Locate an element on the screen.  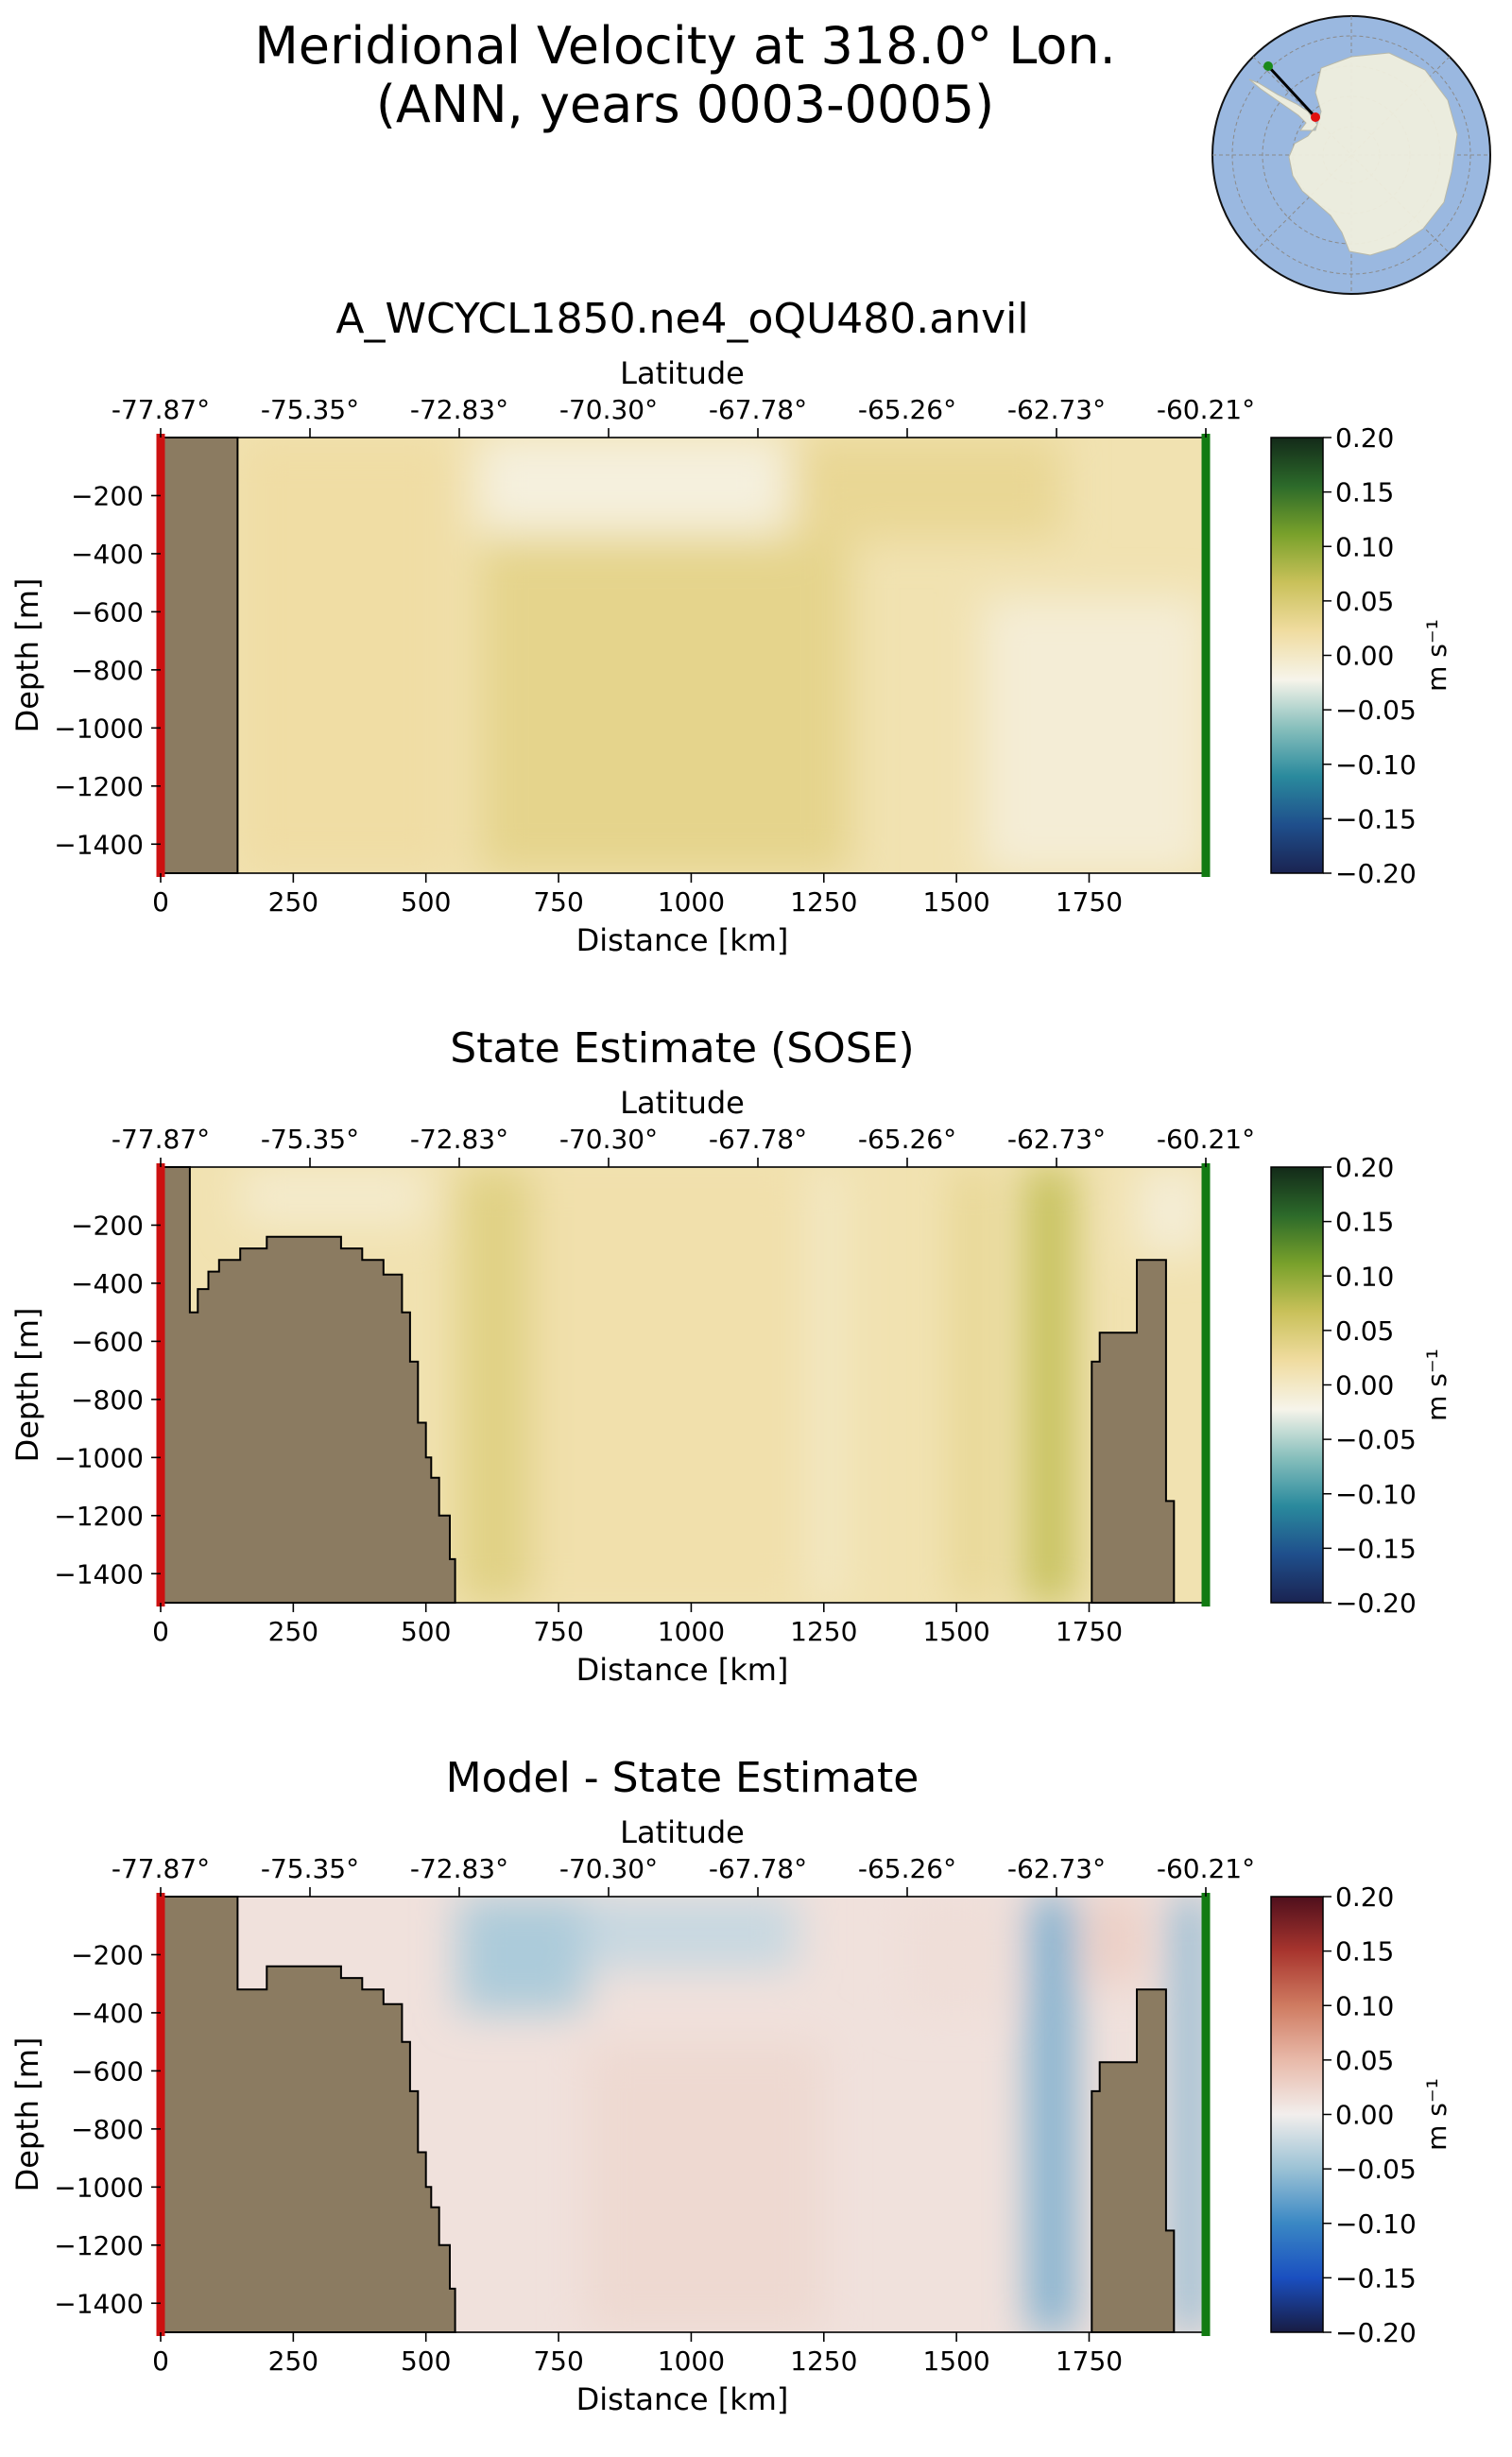
latitude-tick-label: -72.83° is located at coordinates (459, 1139).